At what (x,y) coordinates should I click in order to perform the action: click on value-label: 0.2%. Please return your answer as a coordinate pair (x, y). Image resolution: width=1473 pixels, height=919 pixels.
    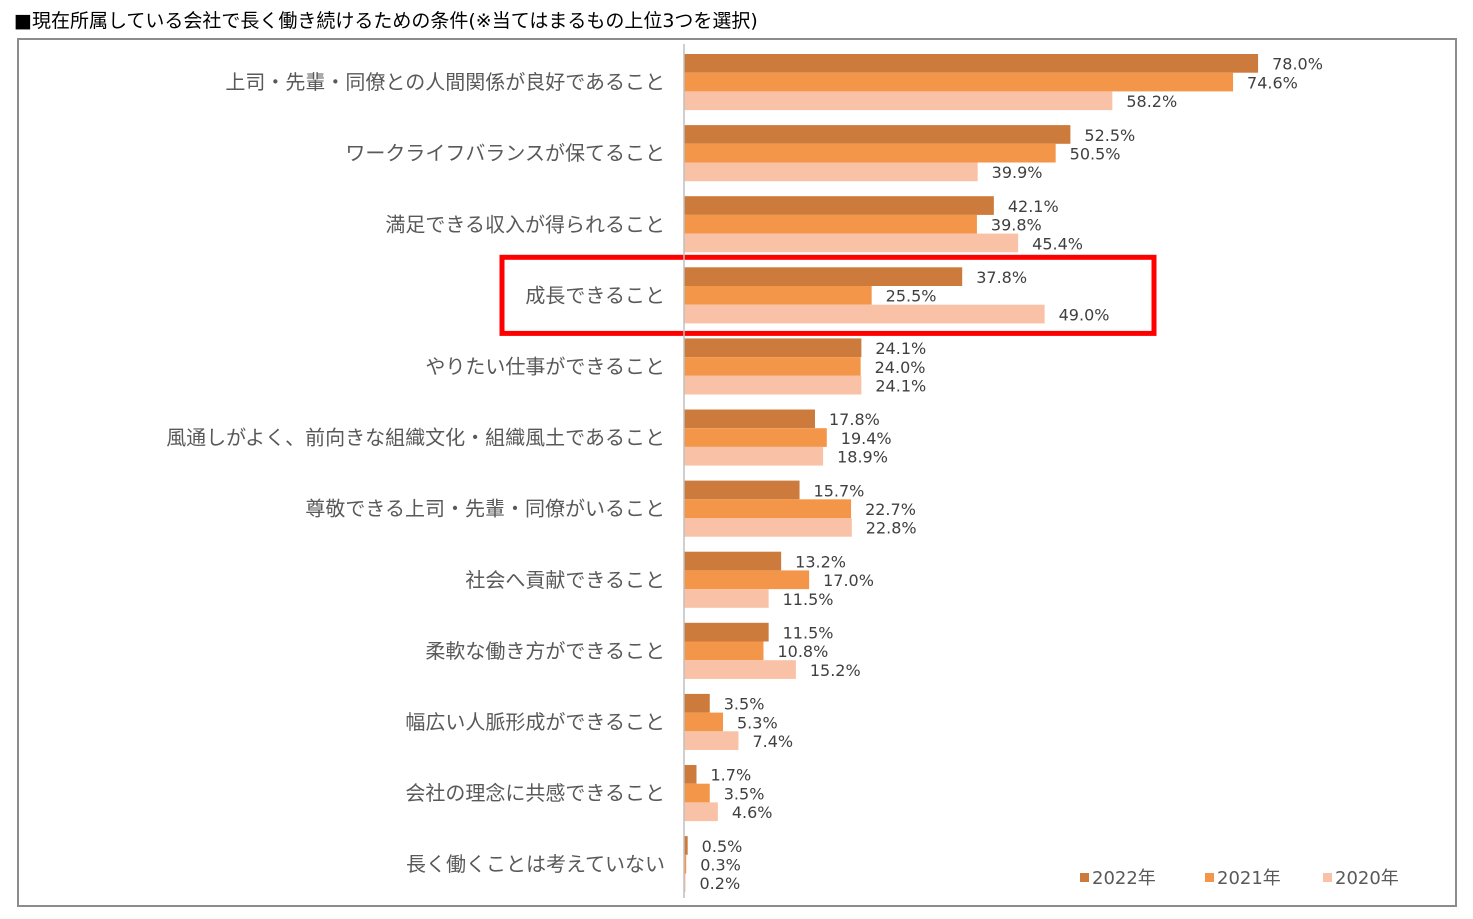
    Looking at the image, I should click on (720, 883).